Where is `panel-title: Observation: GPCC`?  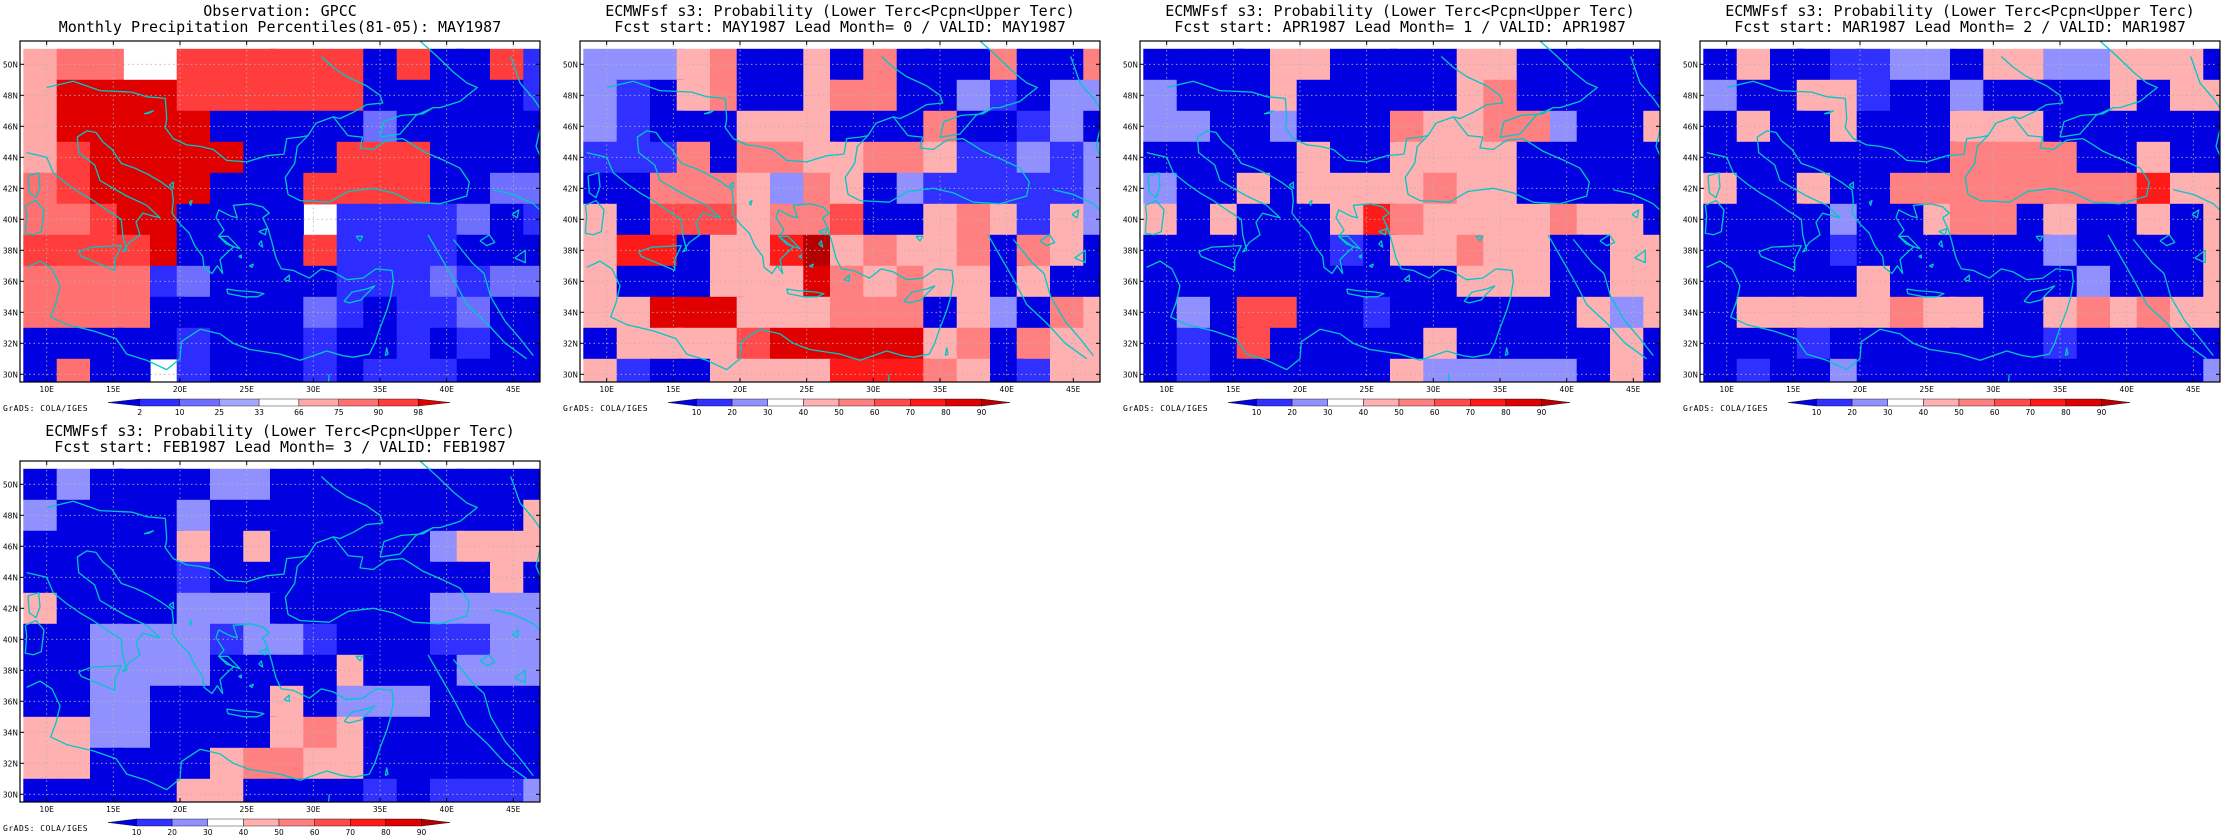
panel-title: Observation: GPCC is located at coordinates (280, 11).